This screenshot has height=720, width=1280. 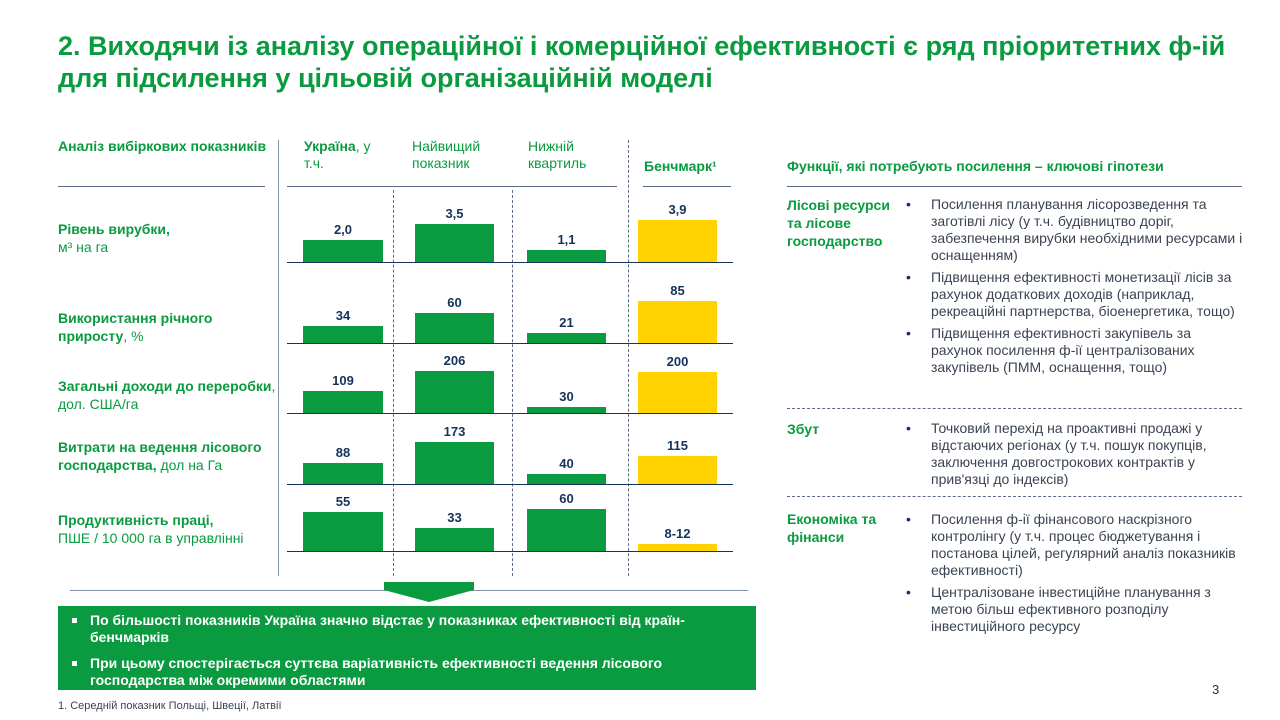 What do you see at coordinates (278, 358) in the screenshot?
I see `divider-solid` at bounding box center [278, 358].